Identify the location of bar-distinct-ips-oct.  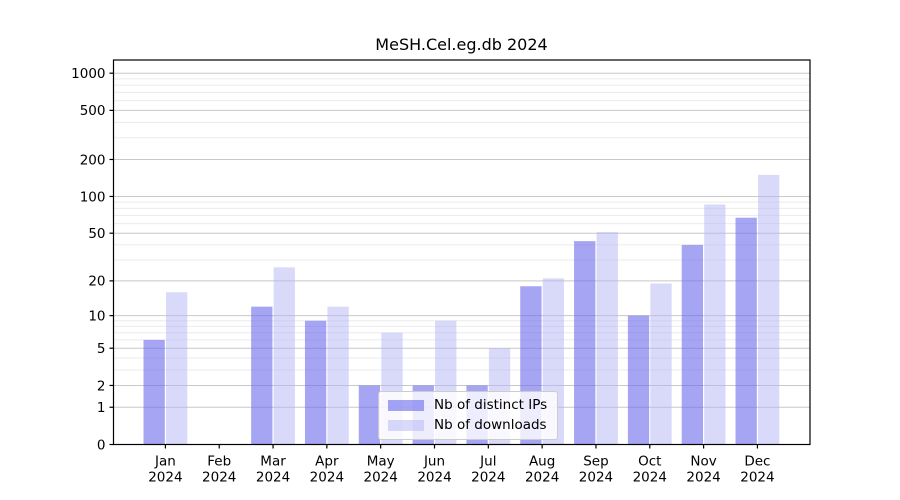
(638, 380).